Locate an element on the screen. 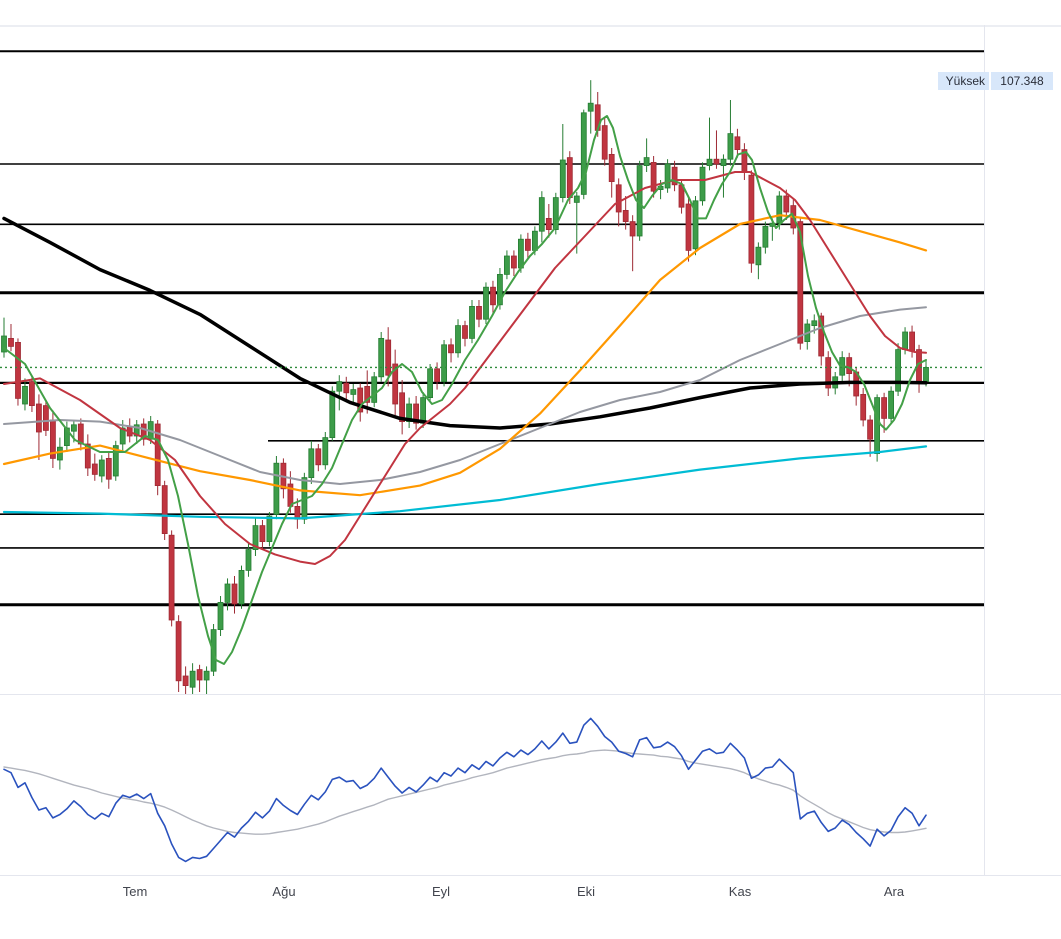 This screenshot has width=1061, height=939. session-high-label: Yüksek is located at coordinates (963, 81).